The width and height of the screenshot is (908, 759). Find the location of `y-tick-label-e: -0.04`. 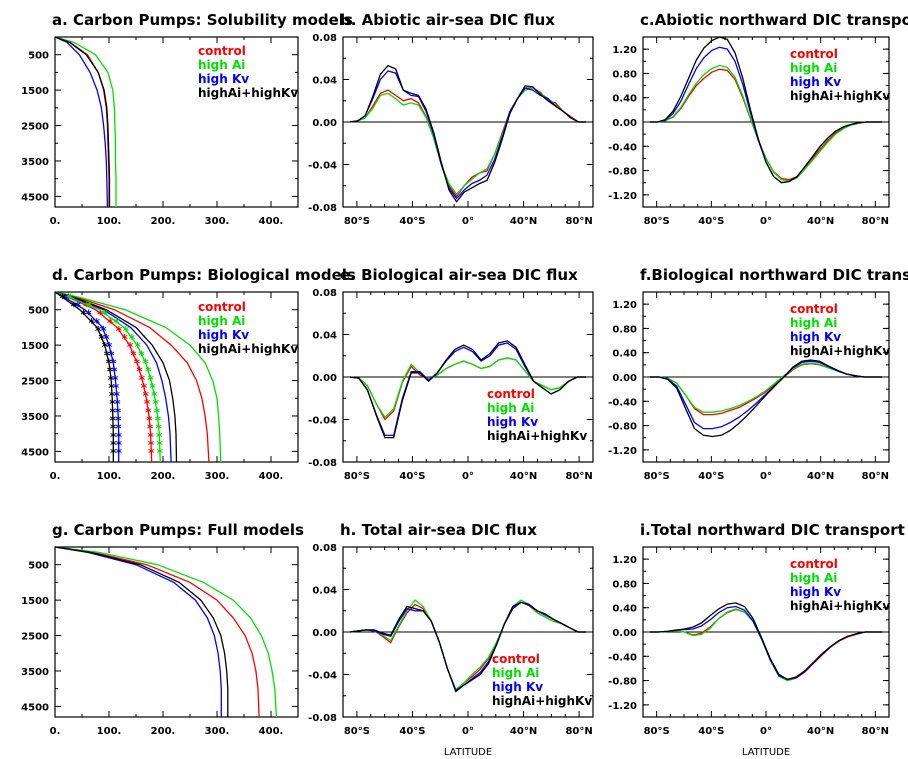

y-tick-label-e: -0.04 is located at coordinates (322, 421).